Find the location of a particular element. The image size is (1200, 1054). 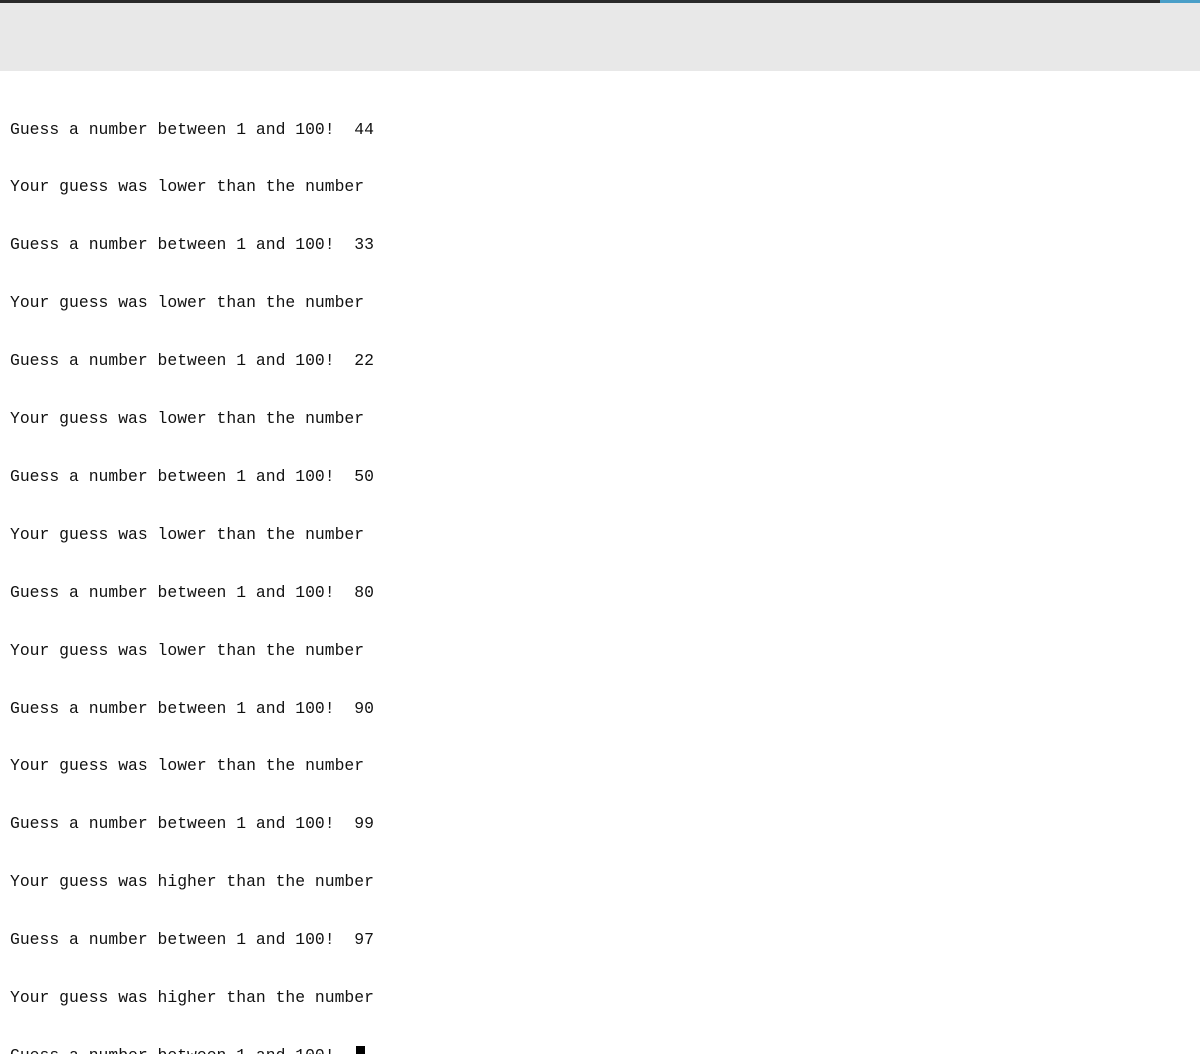

console-line: Guess a number between 1 and 100! 97 is located at coordinates (192, 940).